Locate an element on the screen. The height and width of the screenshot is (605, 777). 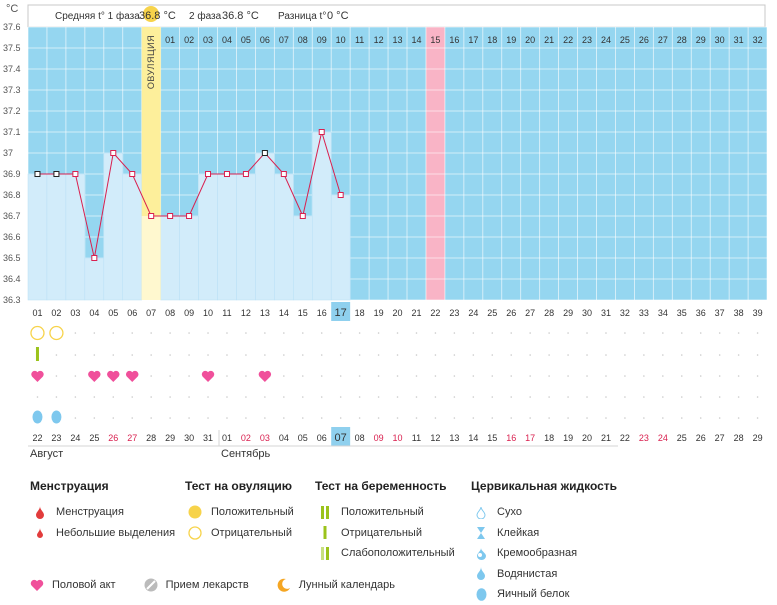
egg-white-icon is located at coordinates (481, 595).